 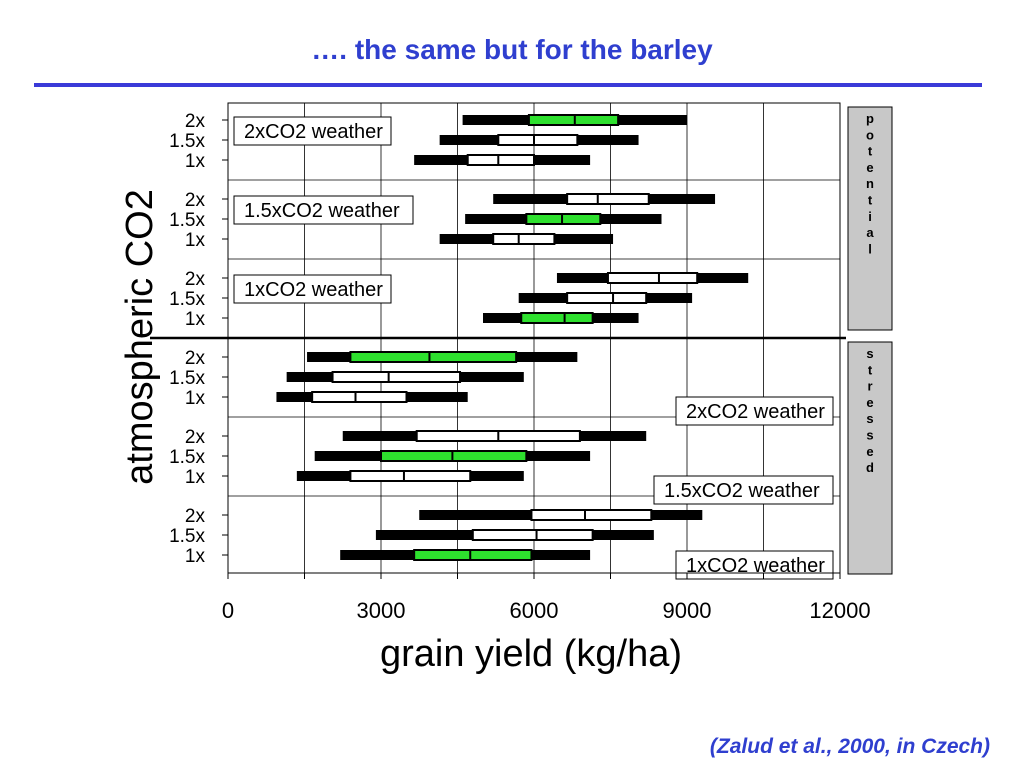 What do you see at coordinates (870, 134) in the screenshot?
I see `side-panel-letter: o` at bounding box center [870, 134].